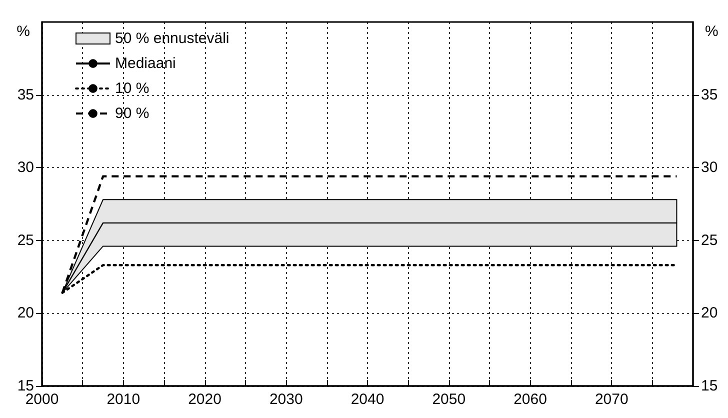 The width and height of the screenshot is (728, 418). Describe the element at coordinates (123, 399) in the screenshot. I see `x-tick-label: 2010` at that location.